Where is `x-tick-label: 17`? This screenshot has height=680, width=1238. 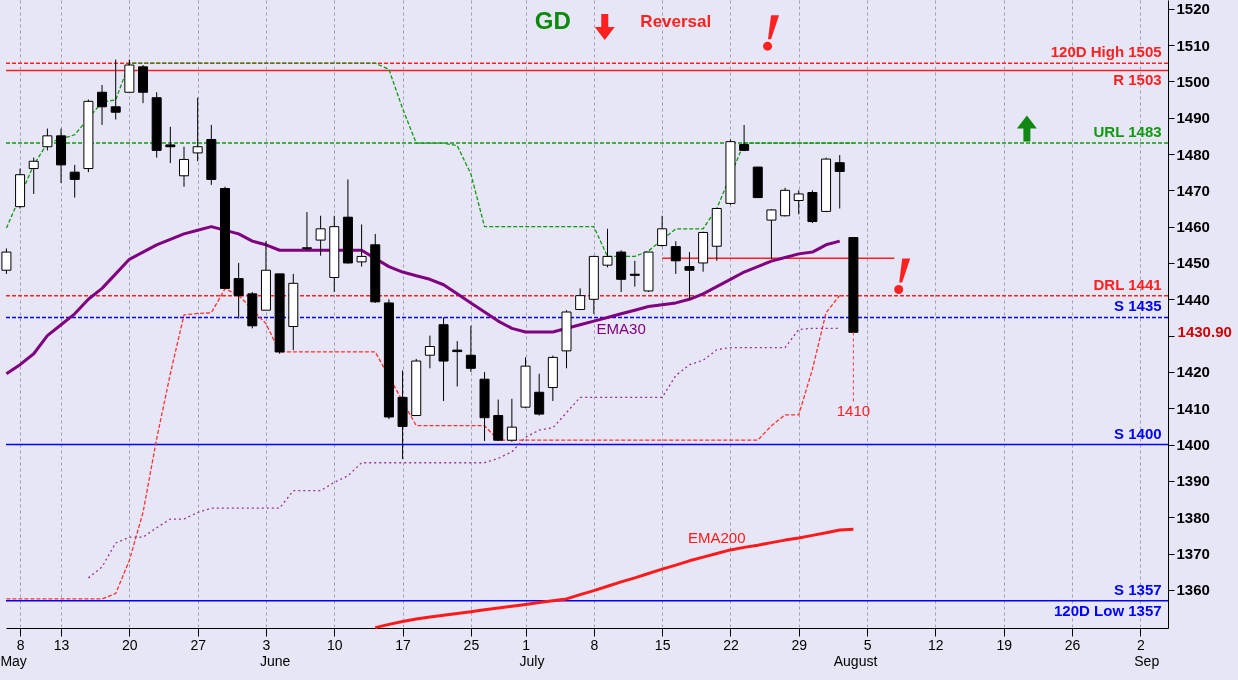
x-tick-label: 17 is located at coordinates (403, 644).